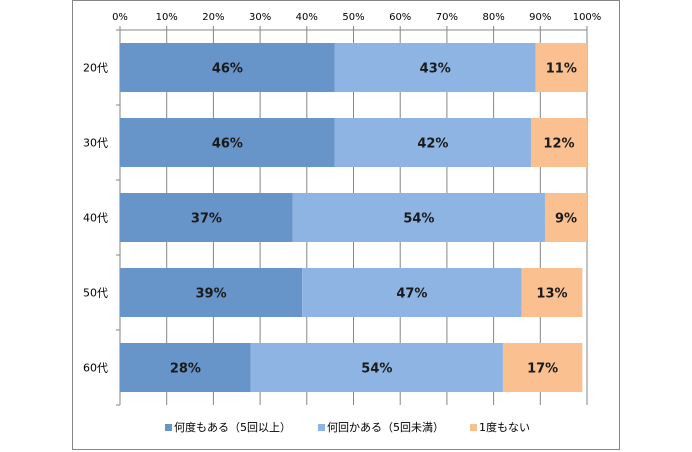  Describe the element at coordinates (504, 427) in the screenshot. I see `legend-label: 1度もない` at that location.